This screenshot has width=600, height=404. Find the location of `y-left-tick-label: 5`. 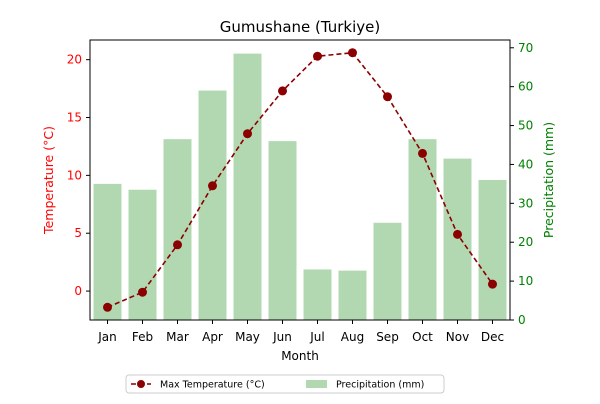

y-left-tick-label: 5 is located at coordinates (78, 233).